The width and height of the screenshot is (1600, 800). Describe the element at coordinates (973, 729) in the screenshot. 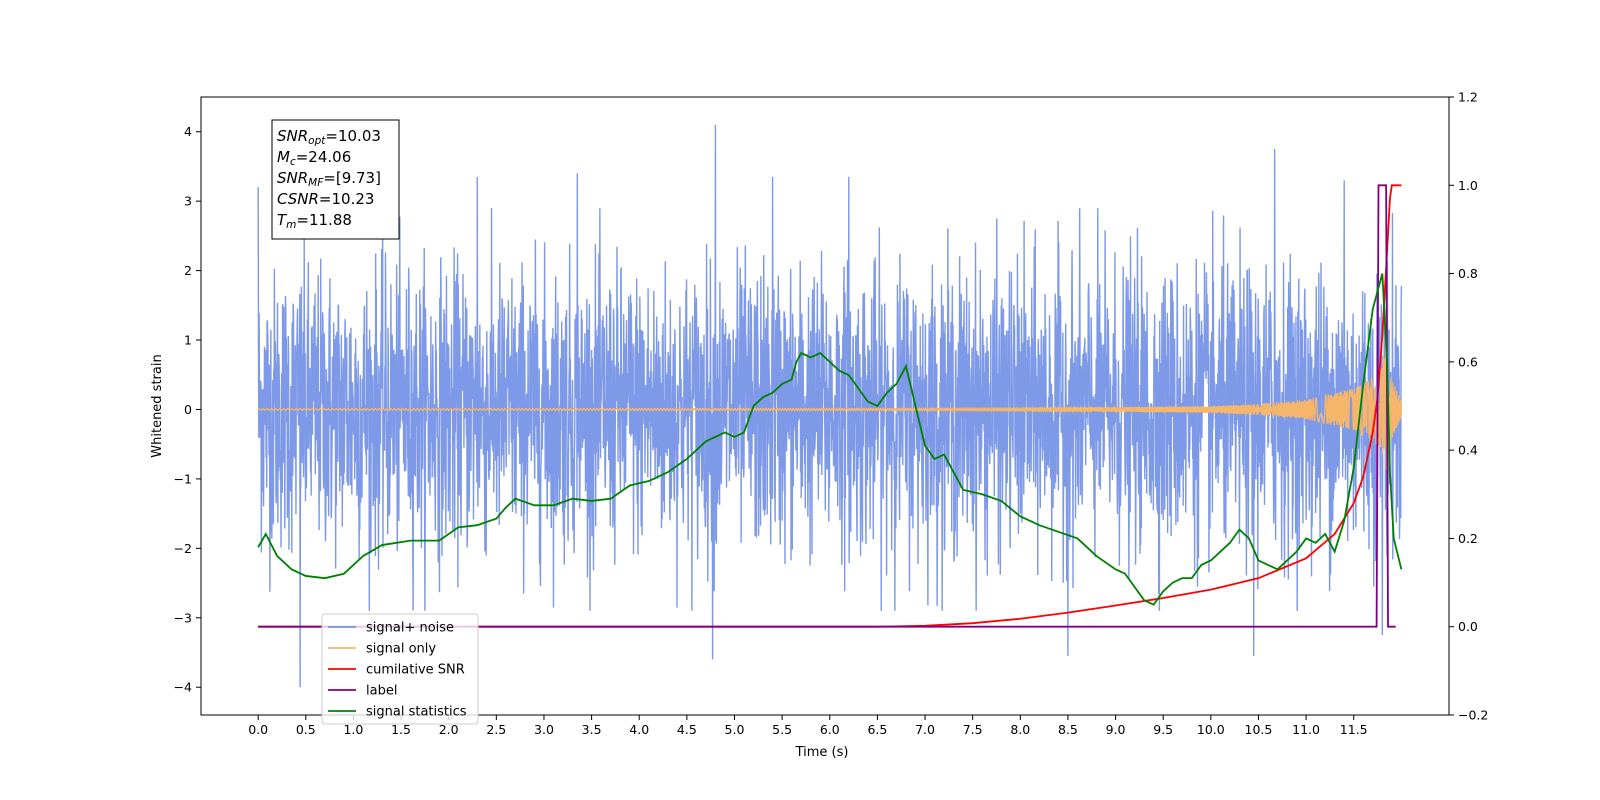

I see `x-tick-label: 7.5` at that location.